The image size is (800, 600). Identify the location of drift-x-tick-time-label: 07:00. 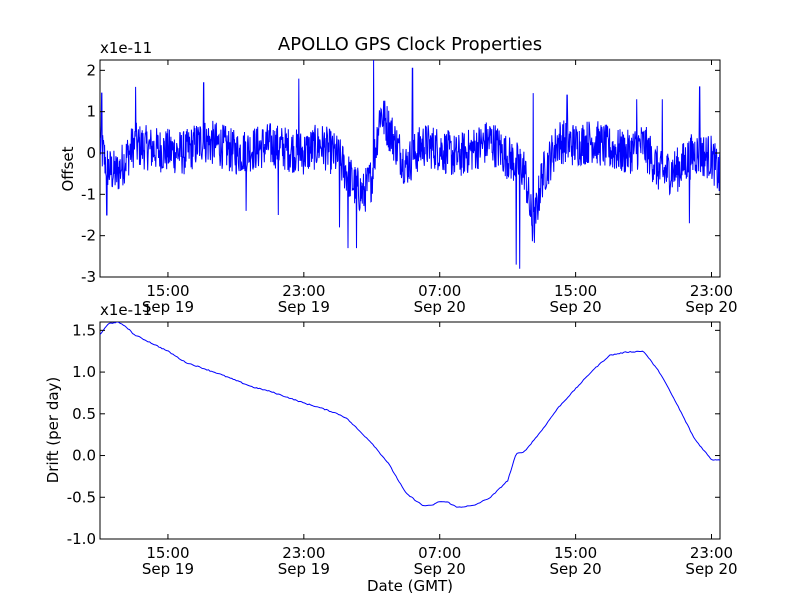
(439, 553).